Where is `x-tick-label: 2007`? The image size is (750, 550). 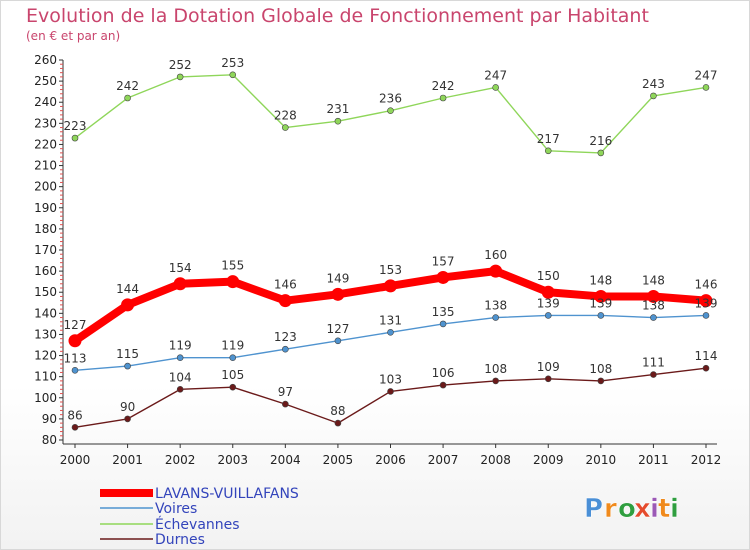
x-tick-label: 2007 is located at coordinates (443, 460).